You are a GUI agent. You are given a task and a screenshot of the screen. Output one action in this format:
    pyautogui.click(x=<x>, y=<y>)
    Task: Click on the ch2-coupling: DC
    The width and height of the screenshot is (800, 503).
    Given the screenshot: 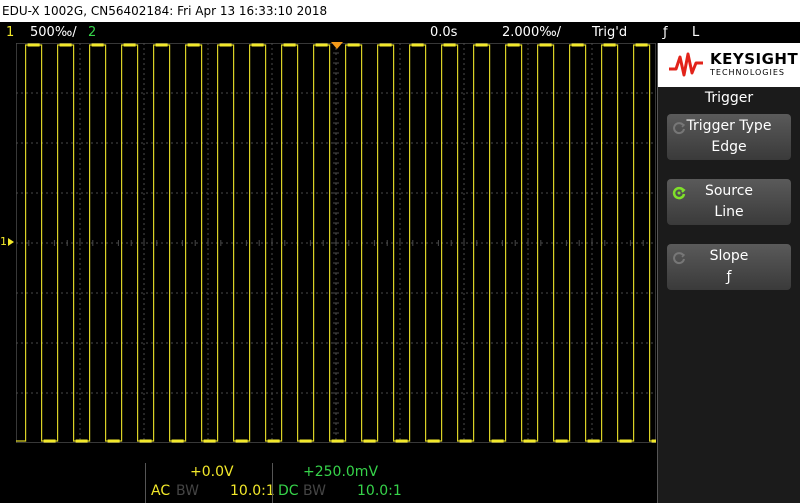 What is the action you would take?
    pyautogui.click(x=288, y=491)
    